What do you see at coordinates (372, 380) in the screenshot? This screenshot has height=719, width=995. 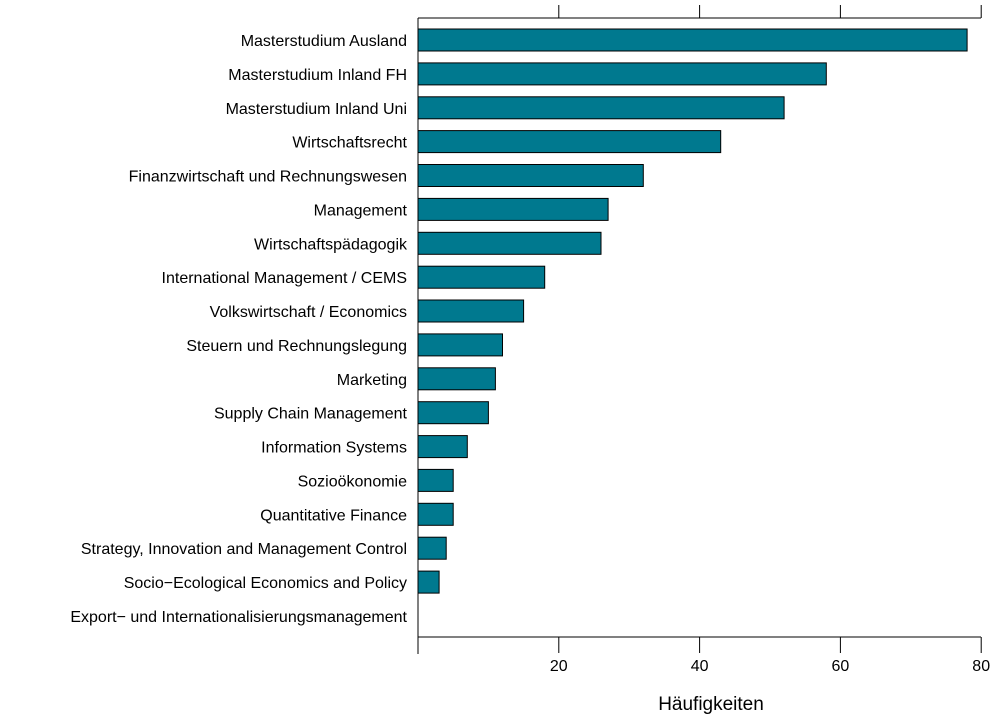 I see `category-label-10: Marketing` at bounding box center [372, 380].